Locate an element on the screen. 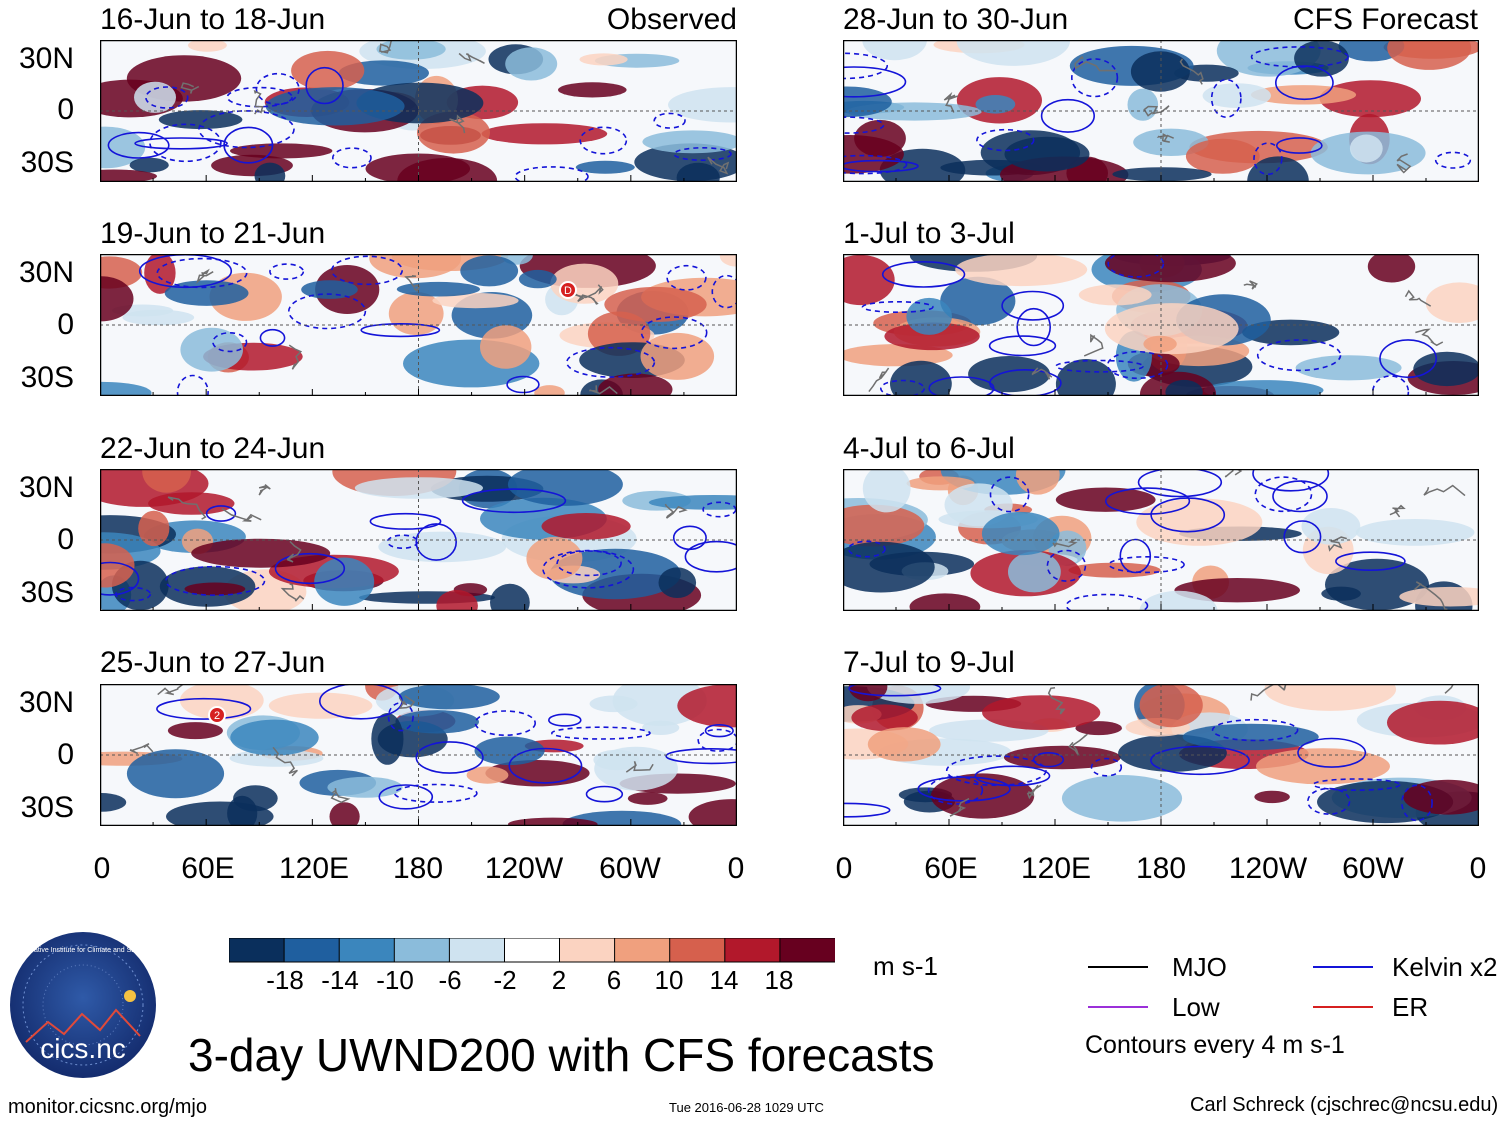  legend-line-mjo is located at coordinates (1118, 967).